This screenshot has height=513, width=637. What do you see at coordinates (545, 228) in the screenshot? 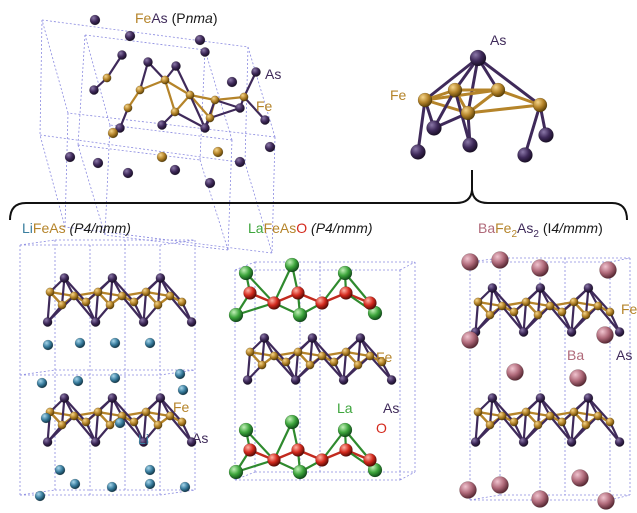
I see `bafe2as2-title-sym-pre: (I` at bounding box center [545, 228].